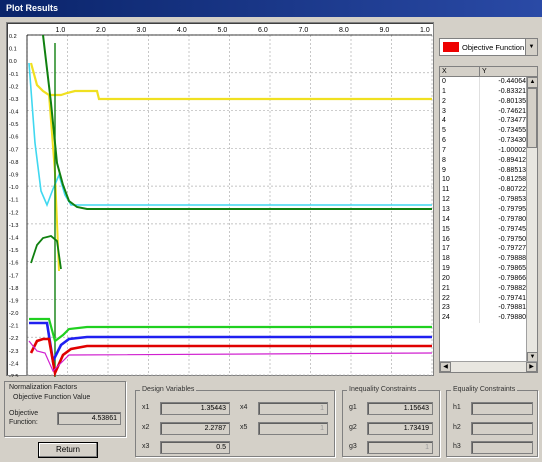 This screenshot has height=462, width=542. What do you see at coordinates (385, 30) in the screenshot?
I see `x-tick-label: 9.0` at bounding box center [385, 30].